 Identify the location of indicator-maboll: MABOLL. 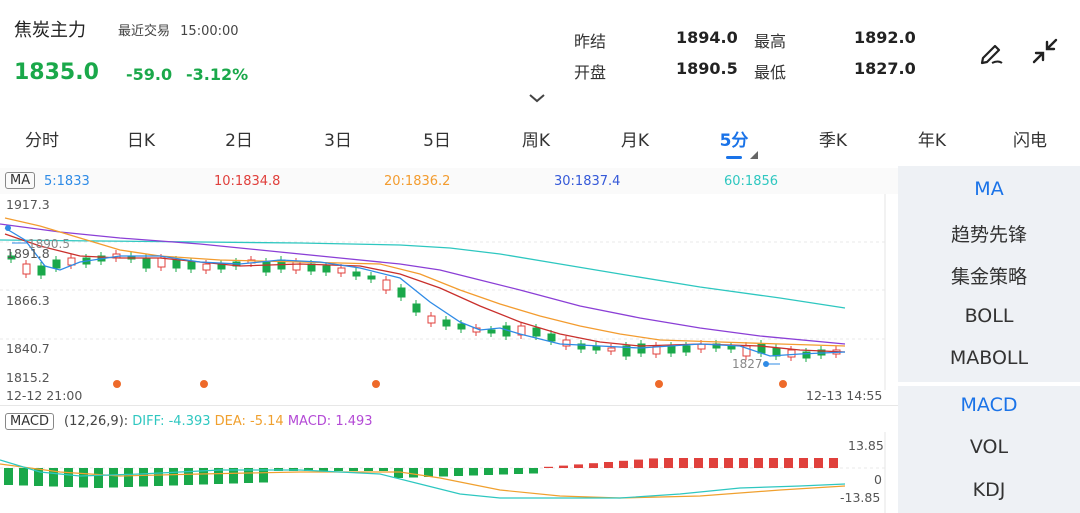
(989, 358).